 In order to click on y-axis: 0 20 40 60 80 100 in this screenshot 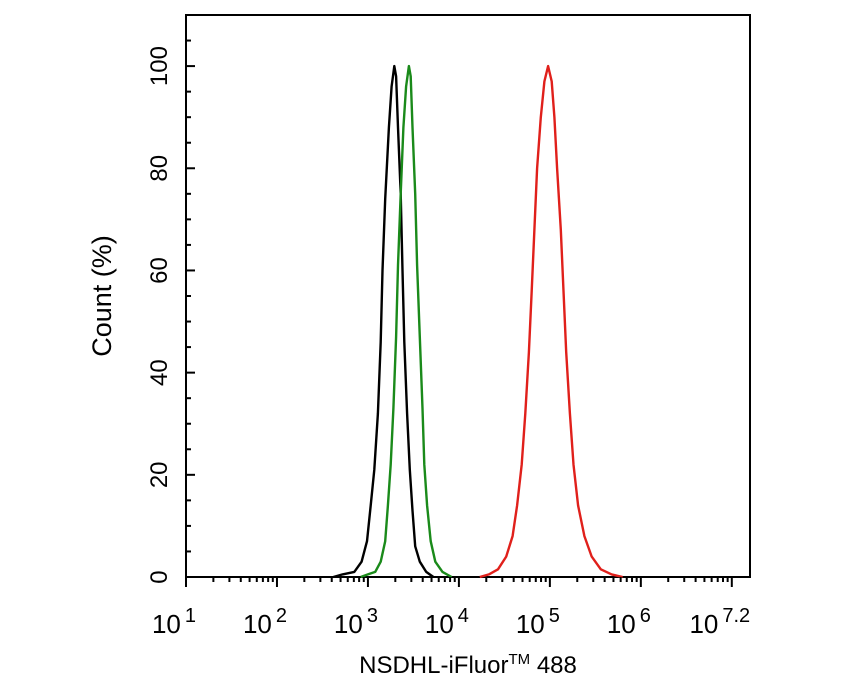, I will do `click(170, 299)`.